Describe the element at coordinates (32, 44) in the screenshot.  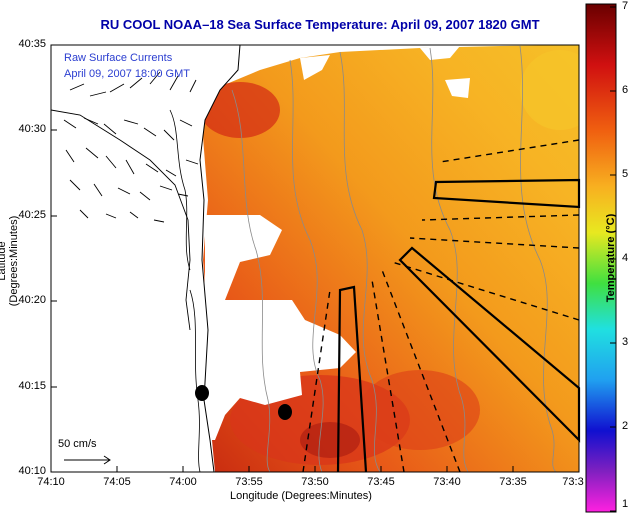
I see `y-tick-label: 40:35` at that location.